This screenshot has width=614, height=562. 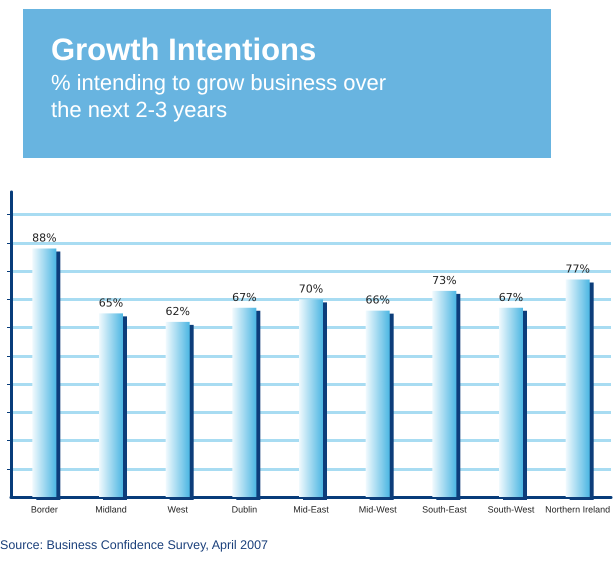 What do you see at coordinates (445, 509) in the screenshot?
I see `x-tick-label: South-East` at bounding box center [445, 509].